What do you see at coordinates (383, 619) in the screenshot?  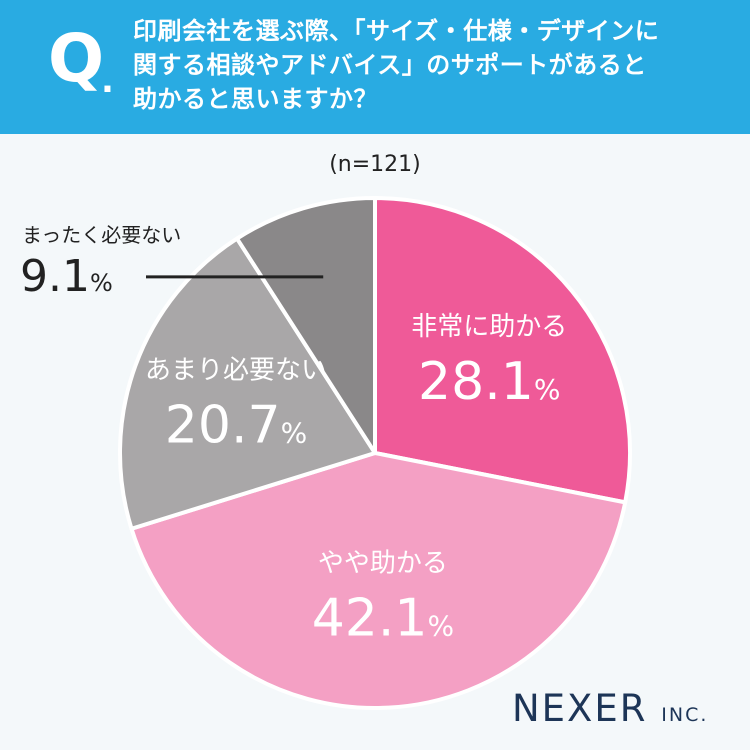 I see `slice-value-label: 42.1%` at bounding box center [383, 619].